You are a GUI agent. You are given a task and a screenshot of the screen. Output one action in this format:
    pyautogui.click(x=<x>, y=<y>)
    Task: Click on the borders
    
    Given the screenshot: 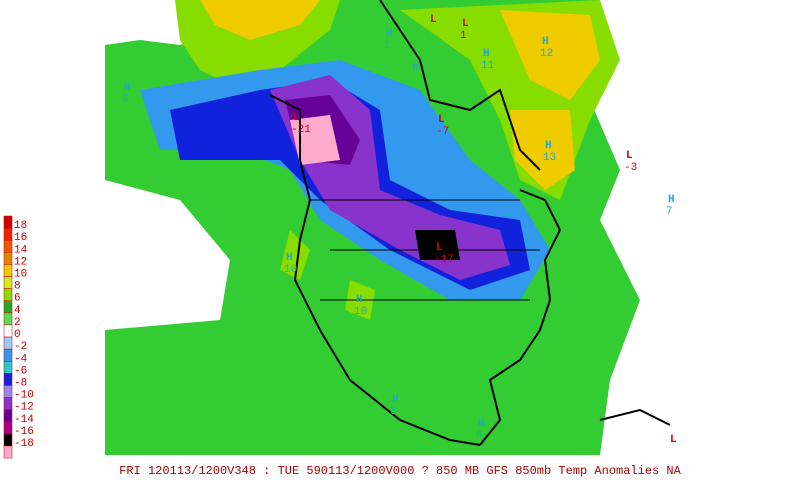 What is the action you would take?
    pyautogui.click(x=425, y=250)
    